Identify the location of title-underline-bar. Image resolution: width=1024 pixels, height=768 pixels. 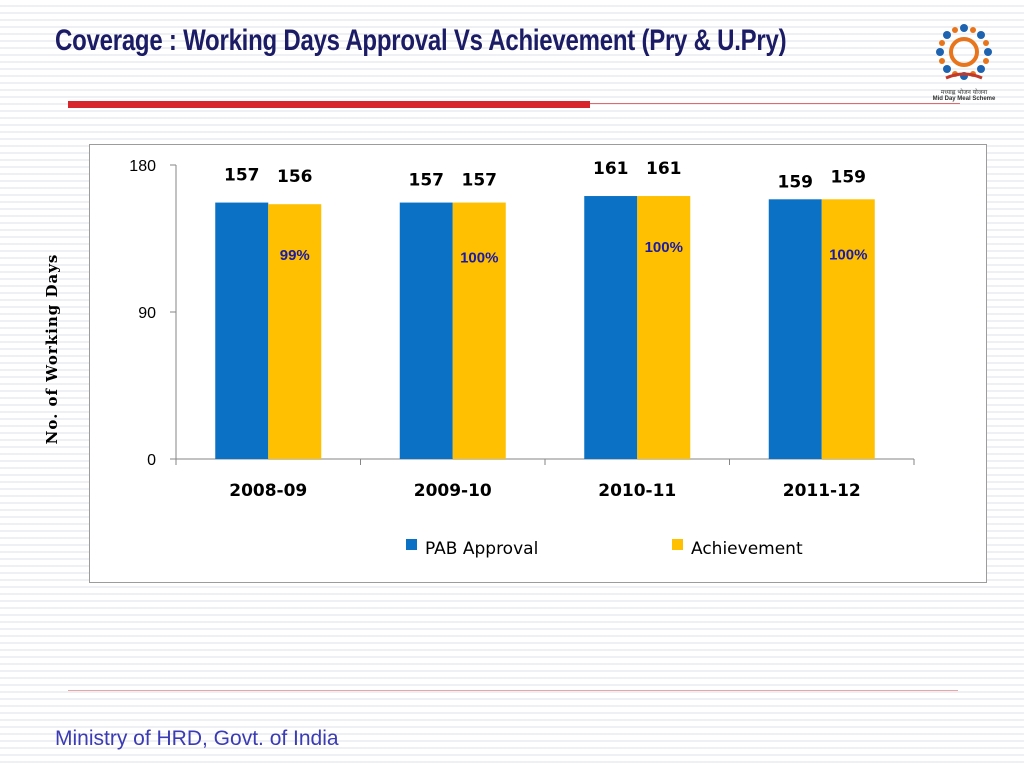
(329, 104).